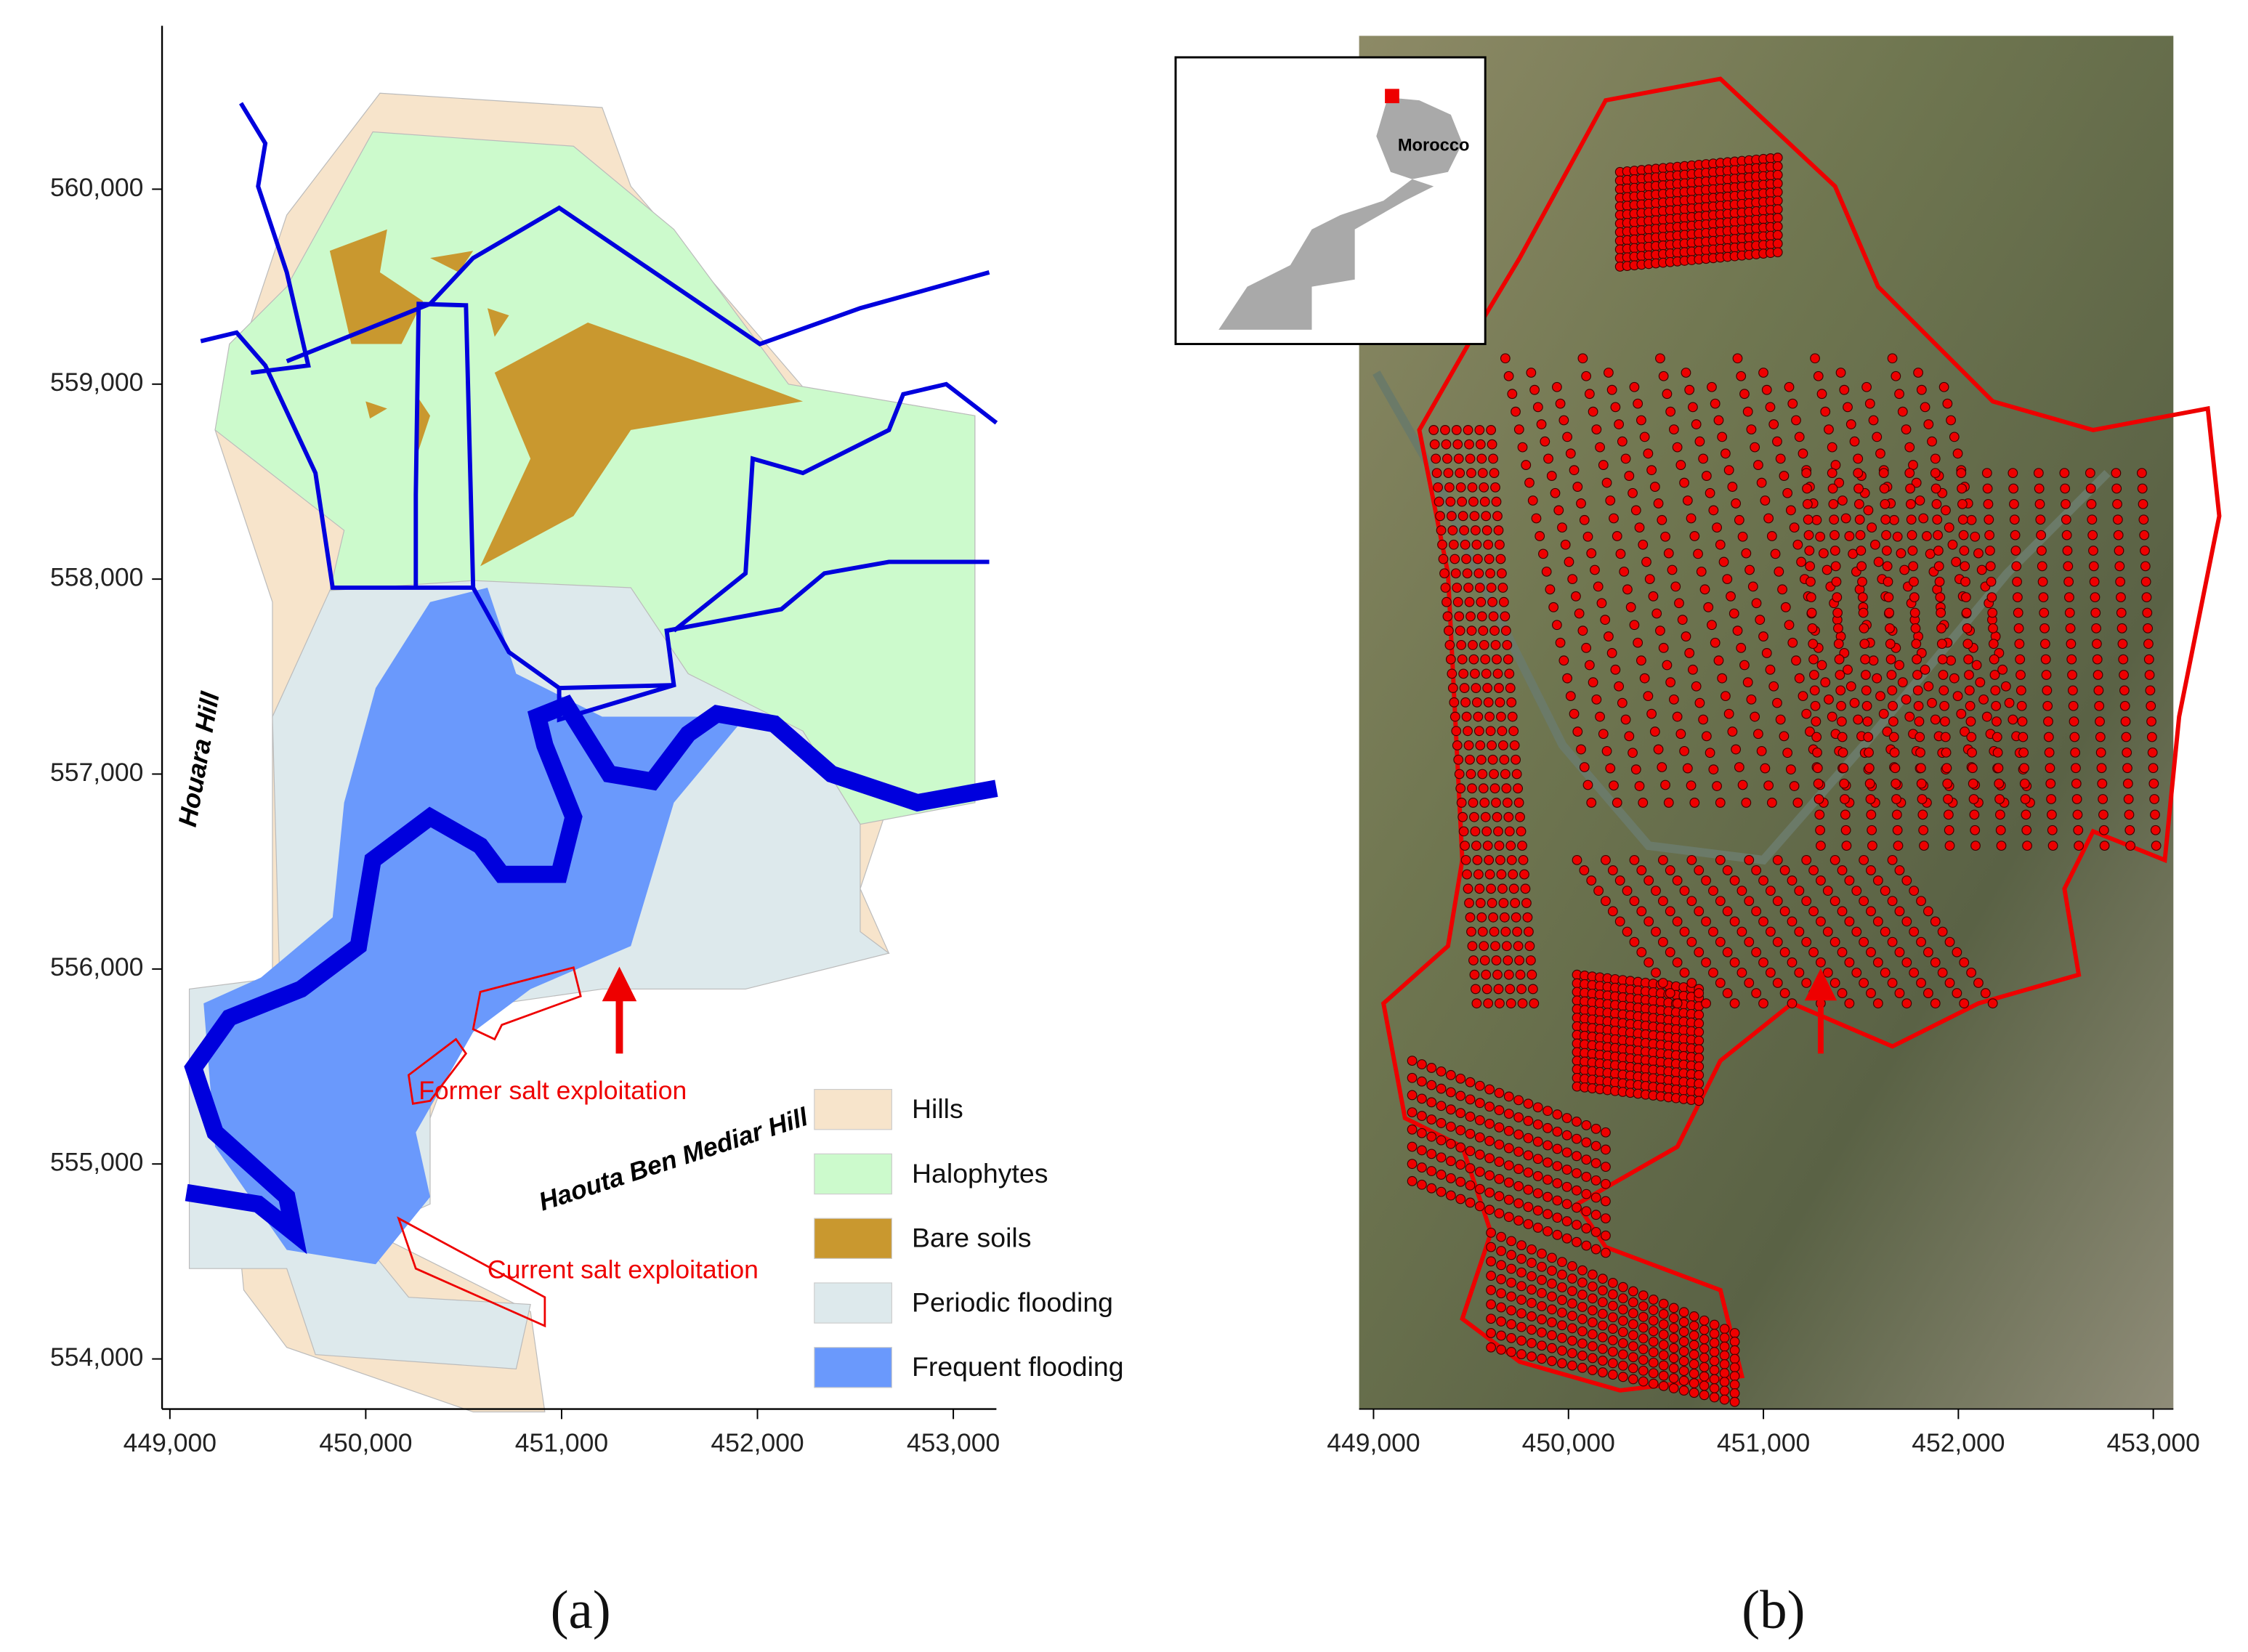 This screenshot has width=2248, height=1652. I want to click on y-tick-label: 555,000, so click(96, 1162).